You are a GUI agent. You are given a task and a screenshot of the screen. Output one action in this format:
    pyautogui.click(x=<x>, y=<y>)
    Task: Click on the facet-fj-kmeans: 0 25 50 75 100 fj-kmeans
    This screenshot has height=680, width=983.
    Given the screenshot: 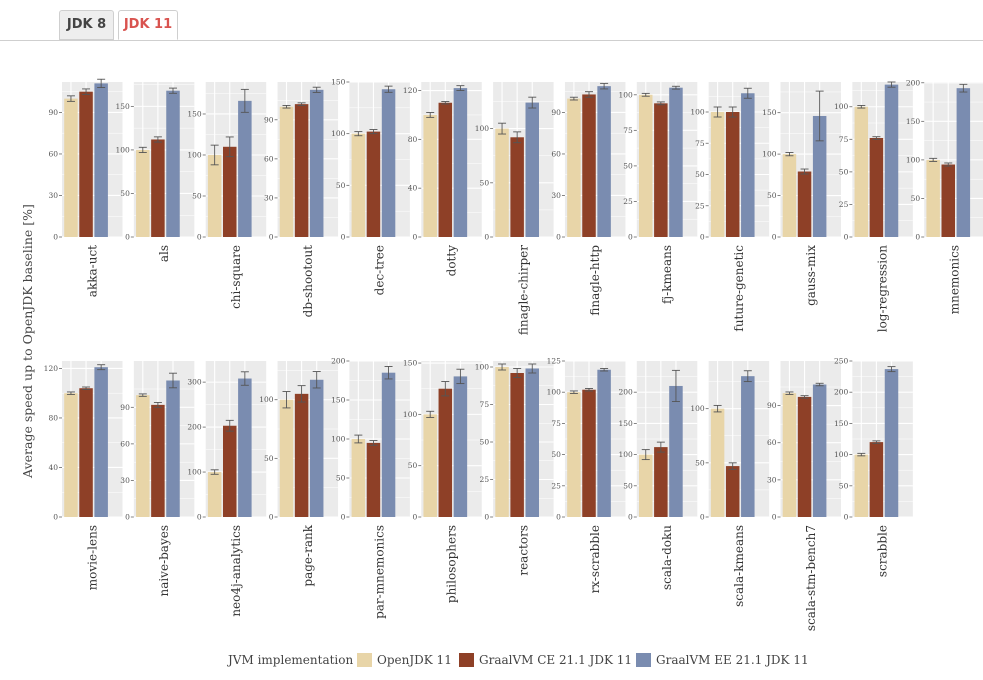 What is the action you would take?
    pyautogui.click(x=658, y=193)
    